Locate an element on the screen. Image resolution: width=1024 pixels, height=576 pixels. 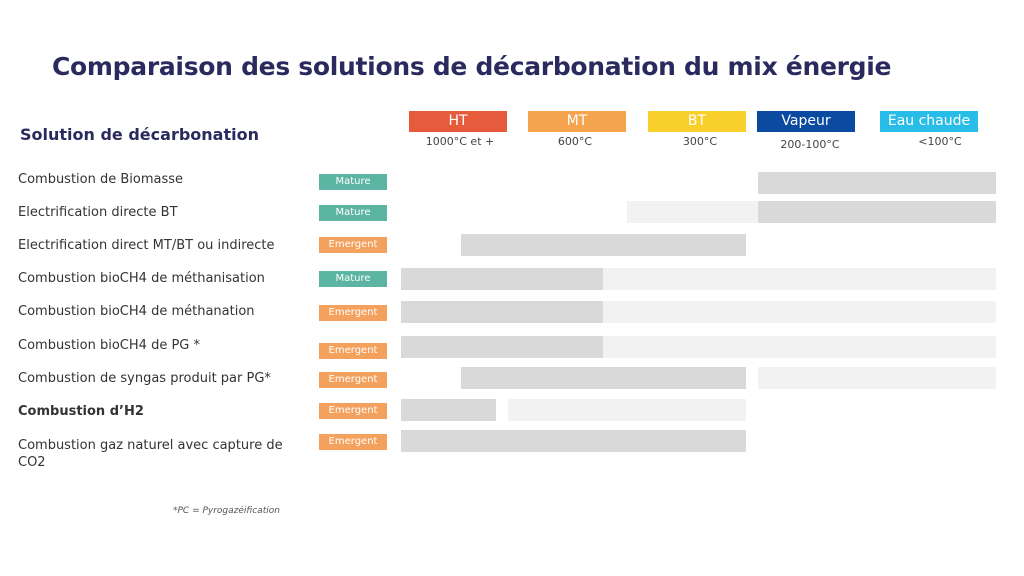
row-label: Combustion de Biomasse is located at coordinates (101, 179).